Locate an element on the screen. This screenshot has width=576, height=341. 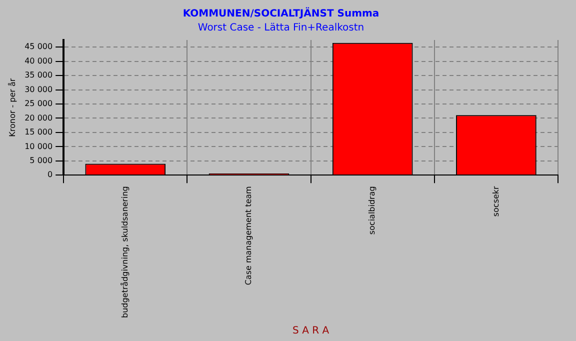
y-tick-label: 40 000 is located at coordinates (38, 61).